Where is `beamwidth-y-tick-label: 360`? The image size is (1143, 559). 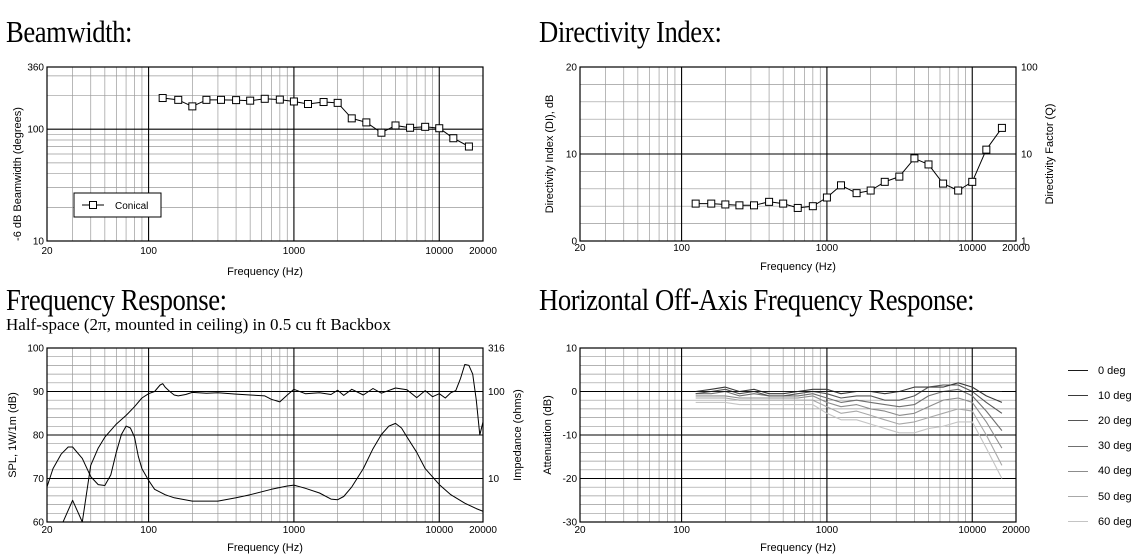
beamwidth-y-tick-label: 360 is located at coordinates (35, 68).